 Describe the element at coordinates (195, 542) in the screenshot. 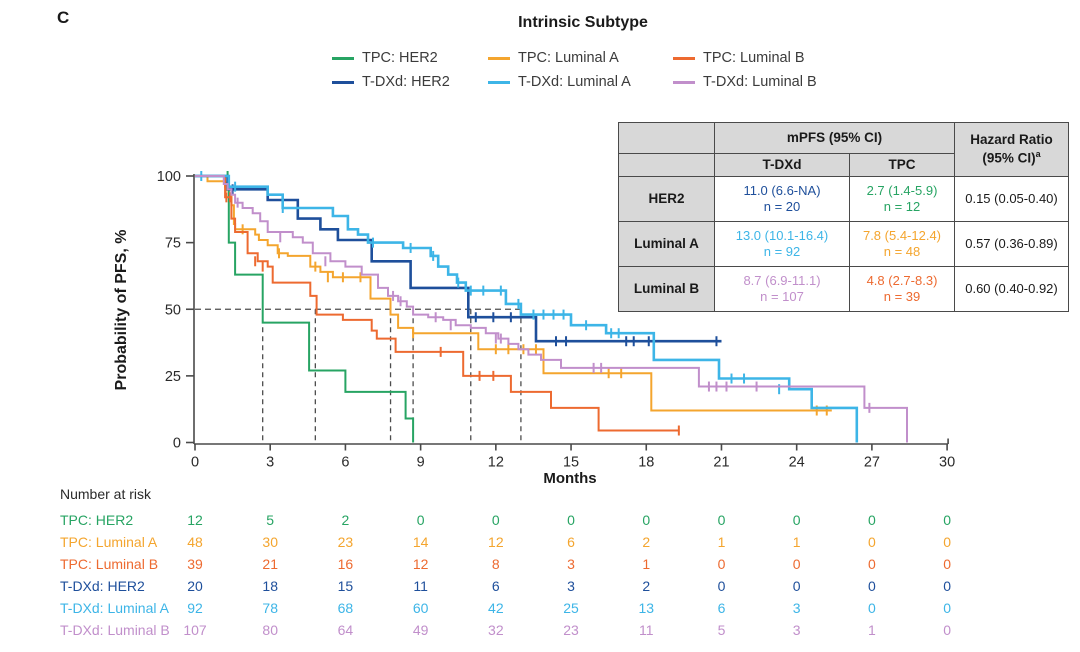

I see `risk-count: 48` at that location.